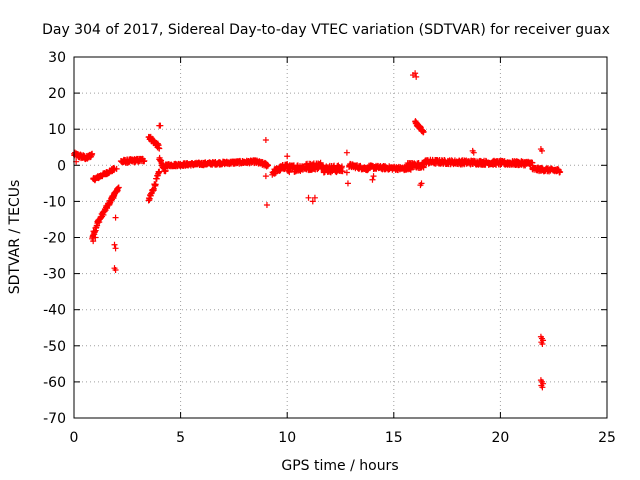 The width and height of the screenshot is (640, 480). Describe the element at coordinates (57, 94) in the screenshot. I see `y-tick-label: 20` at that location.